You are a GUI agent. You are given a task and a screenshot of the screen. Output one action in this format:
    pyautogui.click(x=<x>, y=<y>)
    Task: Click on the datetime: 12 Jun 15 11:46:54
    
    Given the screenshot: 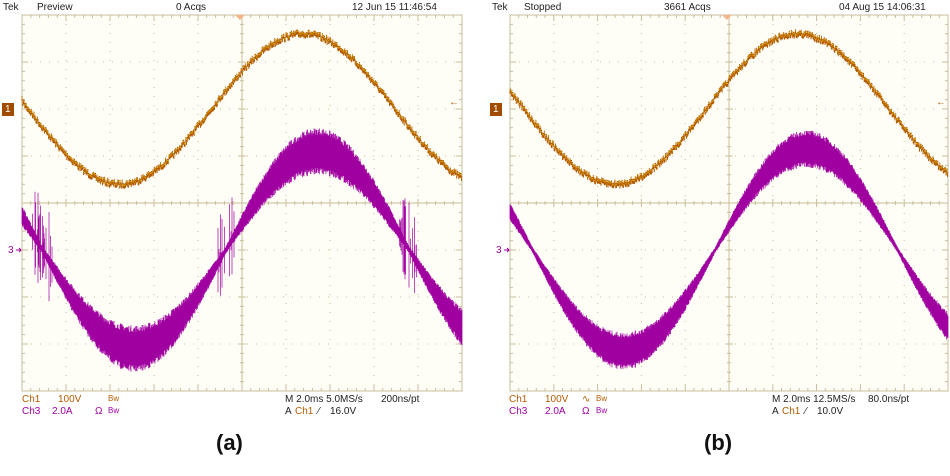 What is the action you would take?
    pyautogui.click(x=394, y=7)
    